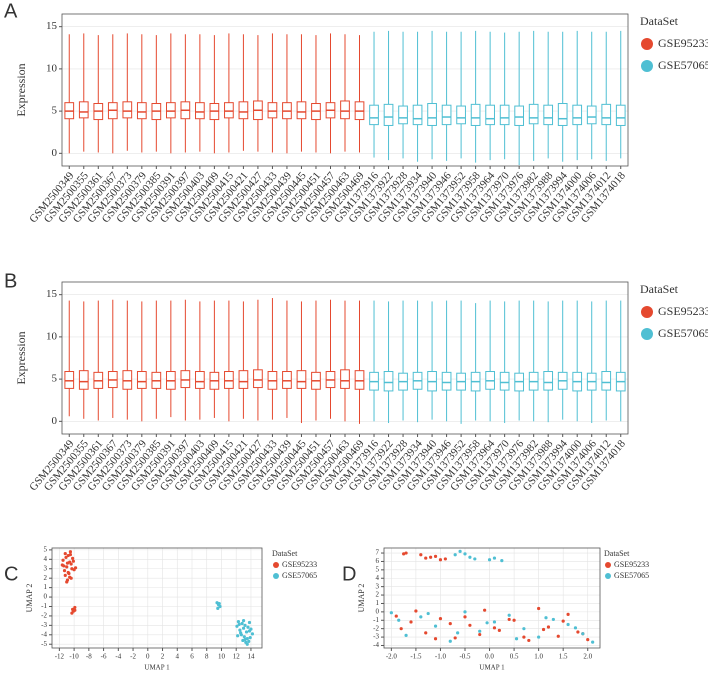  Describe the element at coordinates (178, 657) in the screenshot. I see `x-tick-label: 4` at that location.